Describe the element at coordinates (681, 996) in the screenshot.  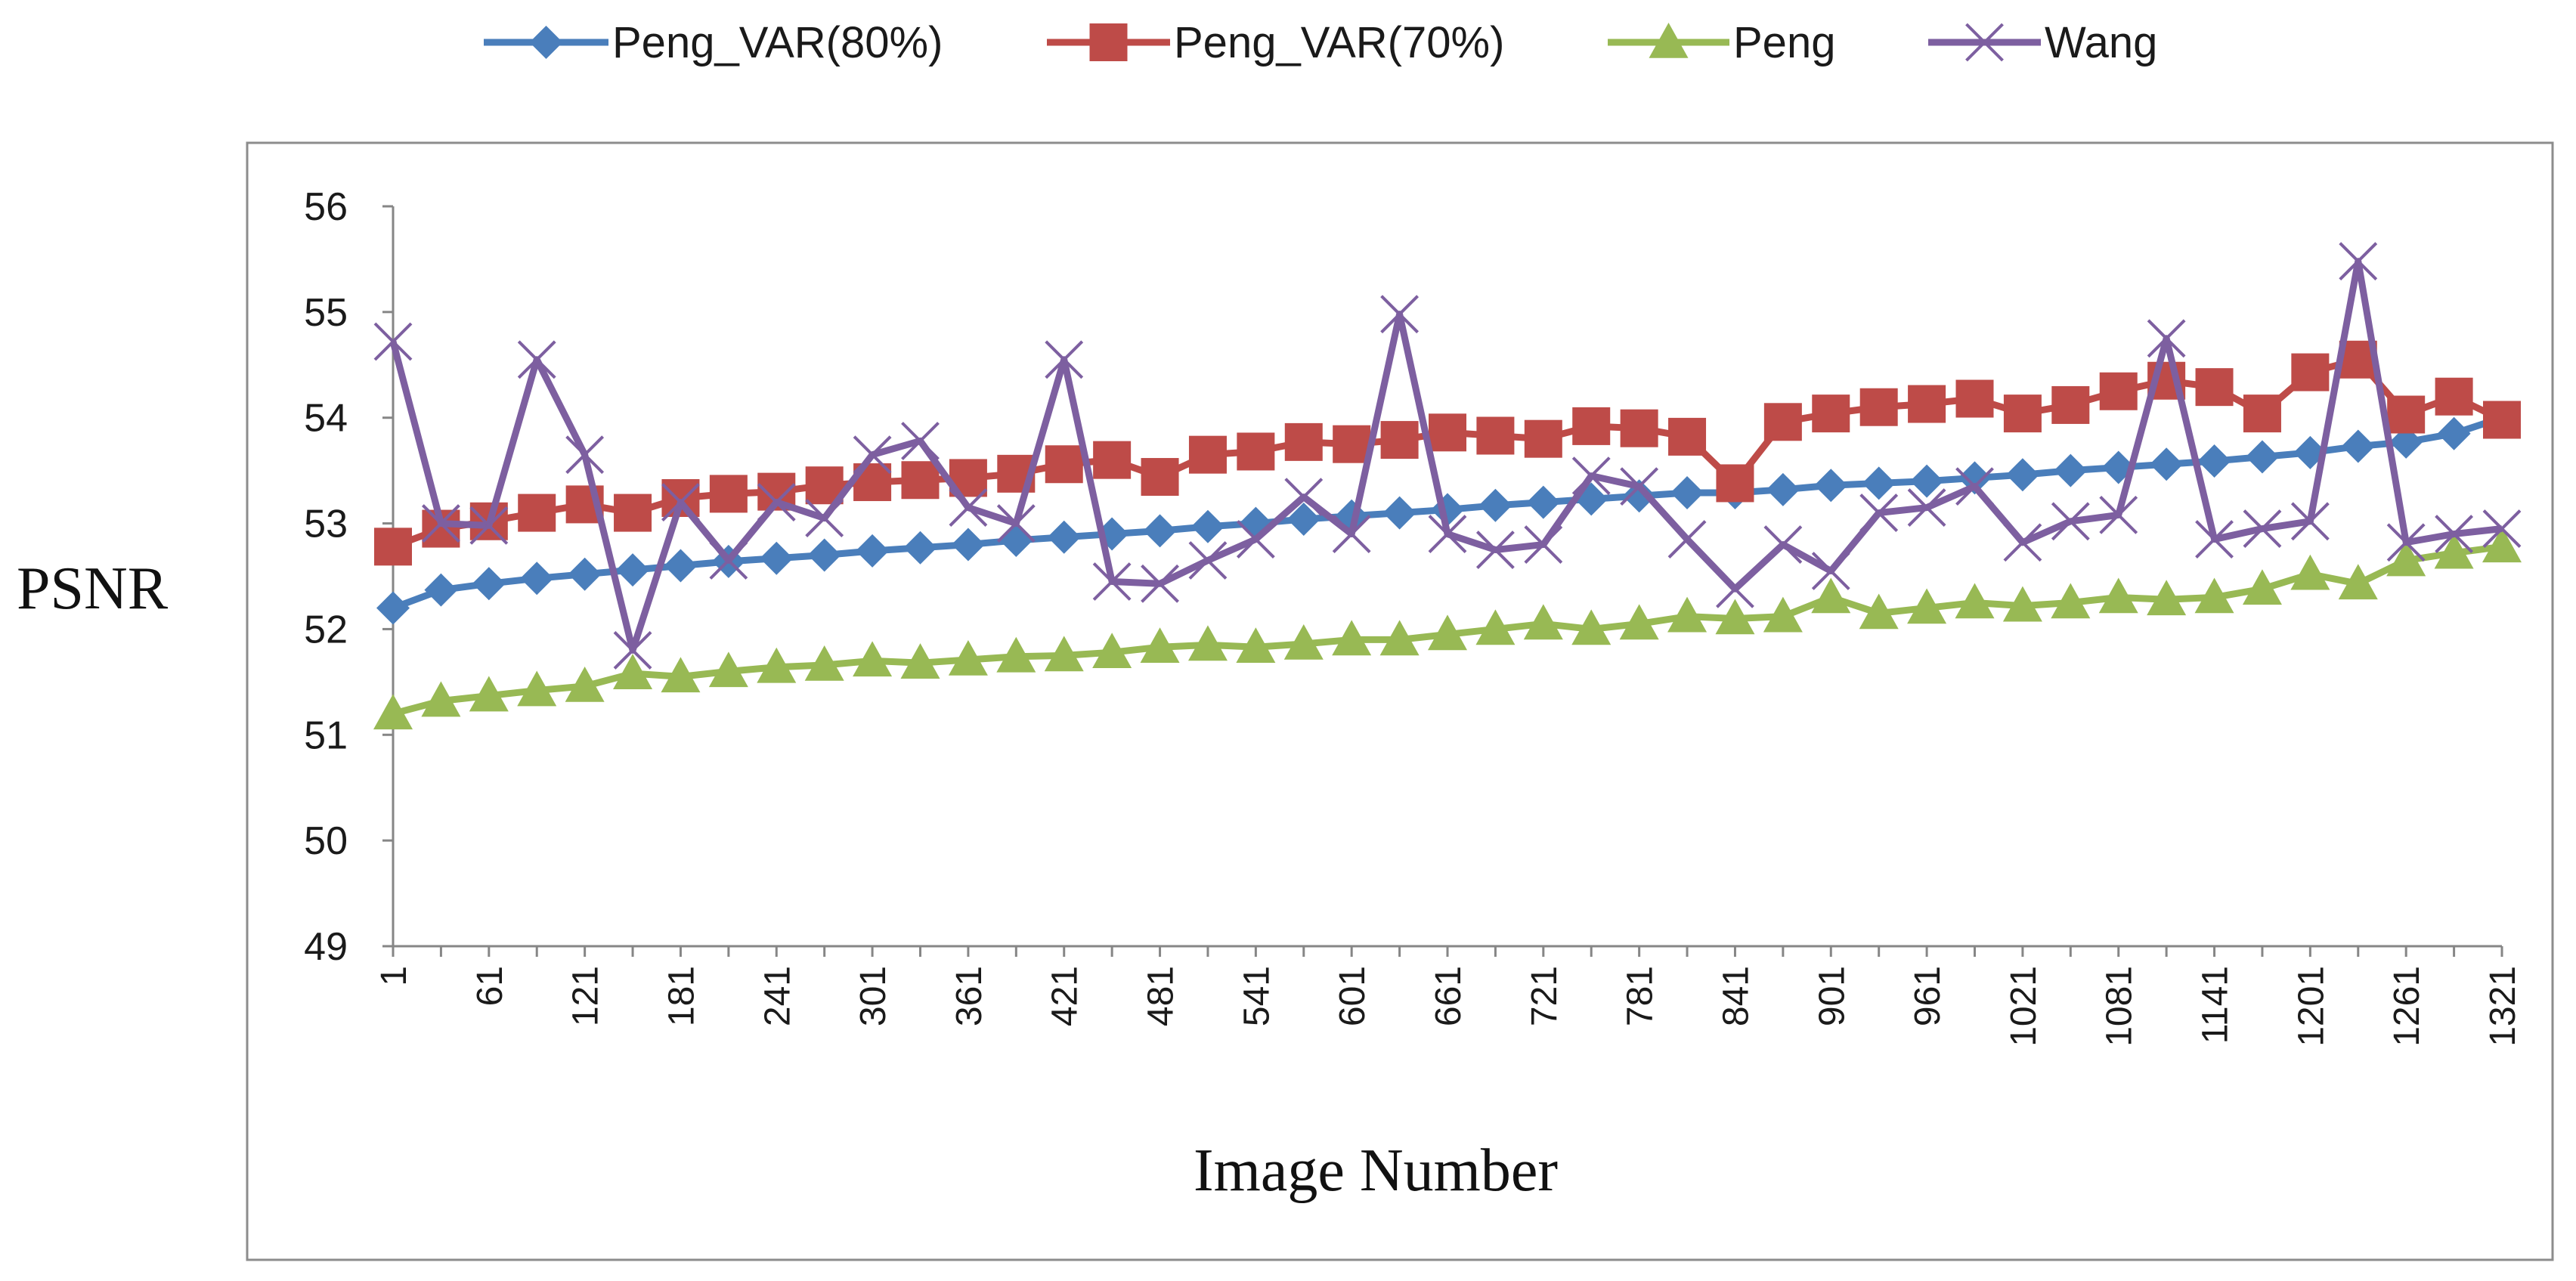
I see `x-tick-label: 181` at that location.